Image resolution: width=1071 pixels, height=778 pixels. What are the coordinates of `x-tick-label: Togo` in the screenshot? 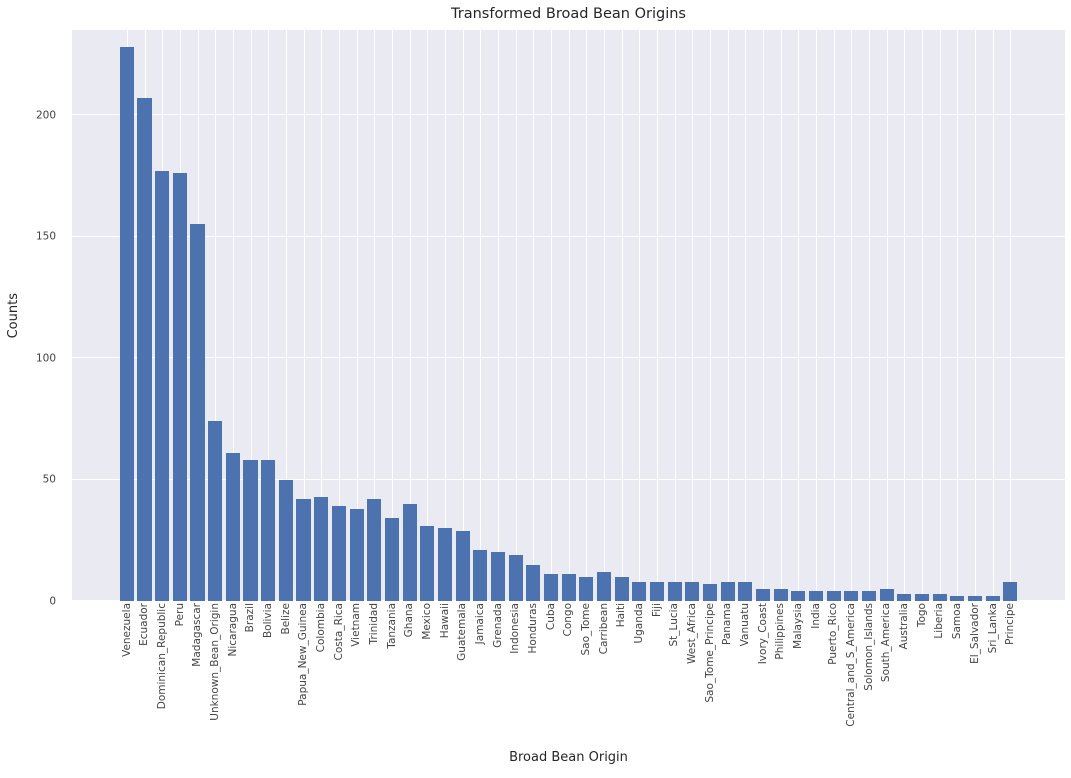 It's located at (921, 615).